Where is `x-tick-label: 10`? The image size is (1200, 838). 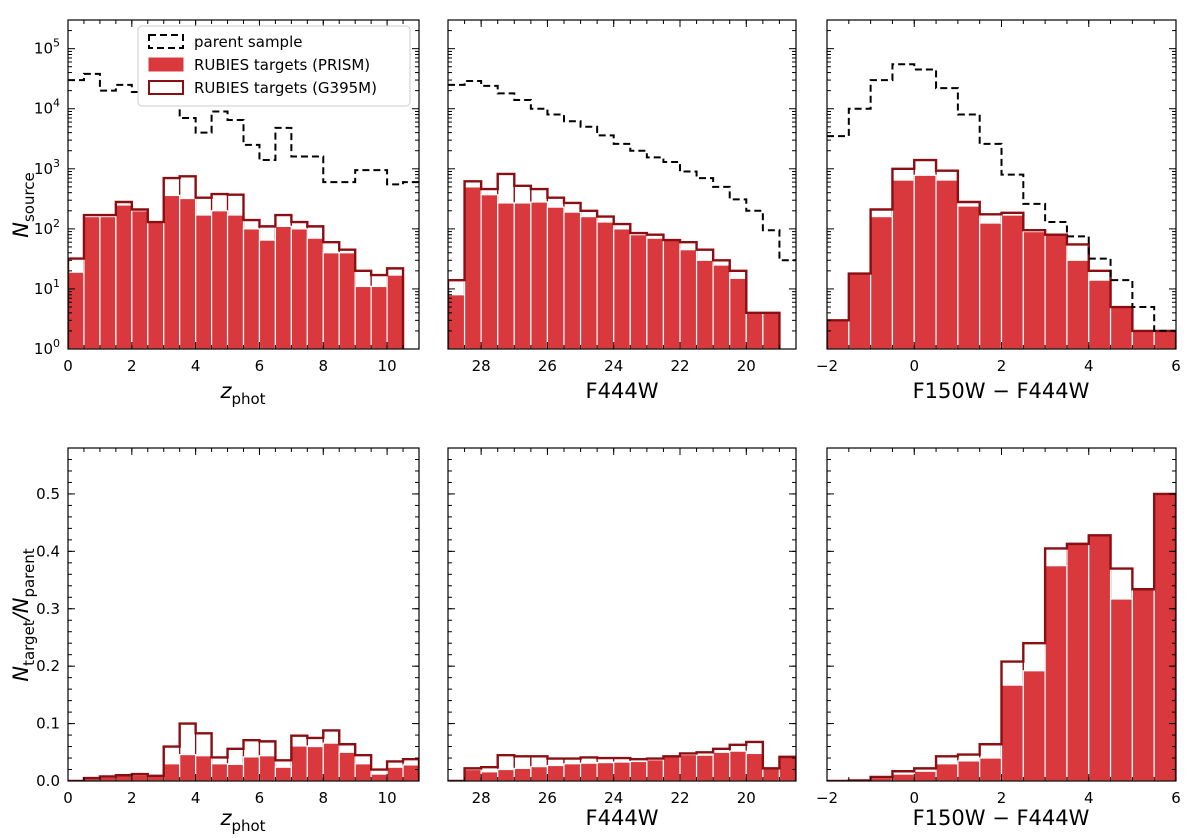
x-tick-label: 10 is located at coordinates (387, 366).